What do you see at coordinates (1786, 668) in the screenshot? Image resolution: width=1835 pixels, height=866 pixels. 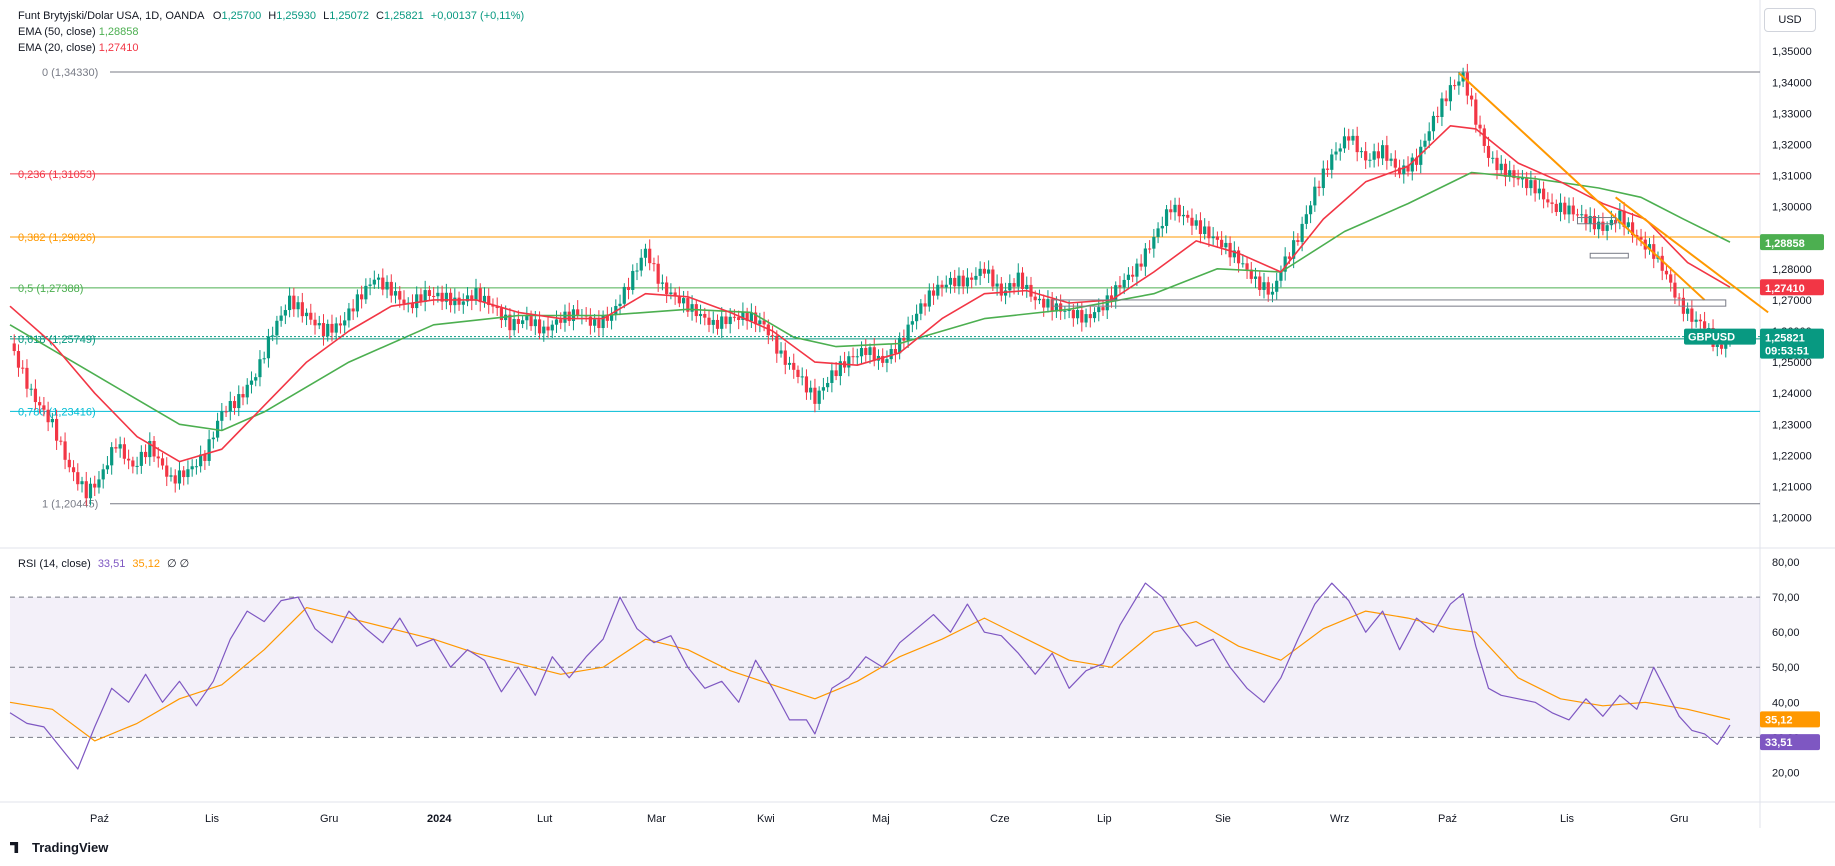 I see `rsi-axis-label: 50,00` at bounding box center [1786, 668].